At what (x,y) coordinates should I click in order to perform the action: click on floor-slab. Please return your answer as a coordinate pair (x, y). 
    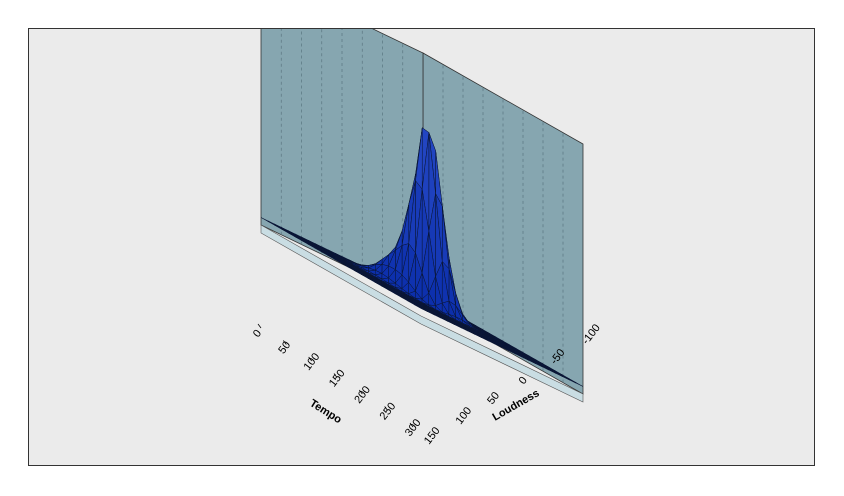
    Looking at the image, I should click on (422, 313).